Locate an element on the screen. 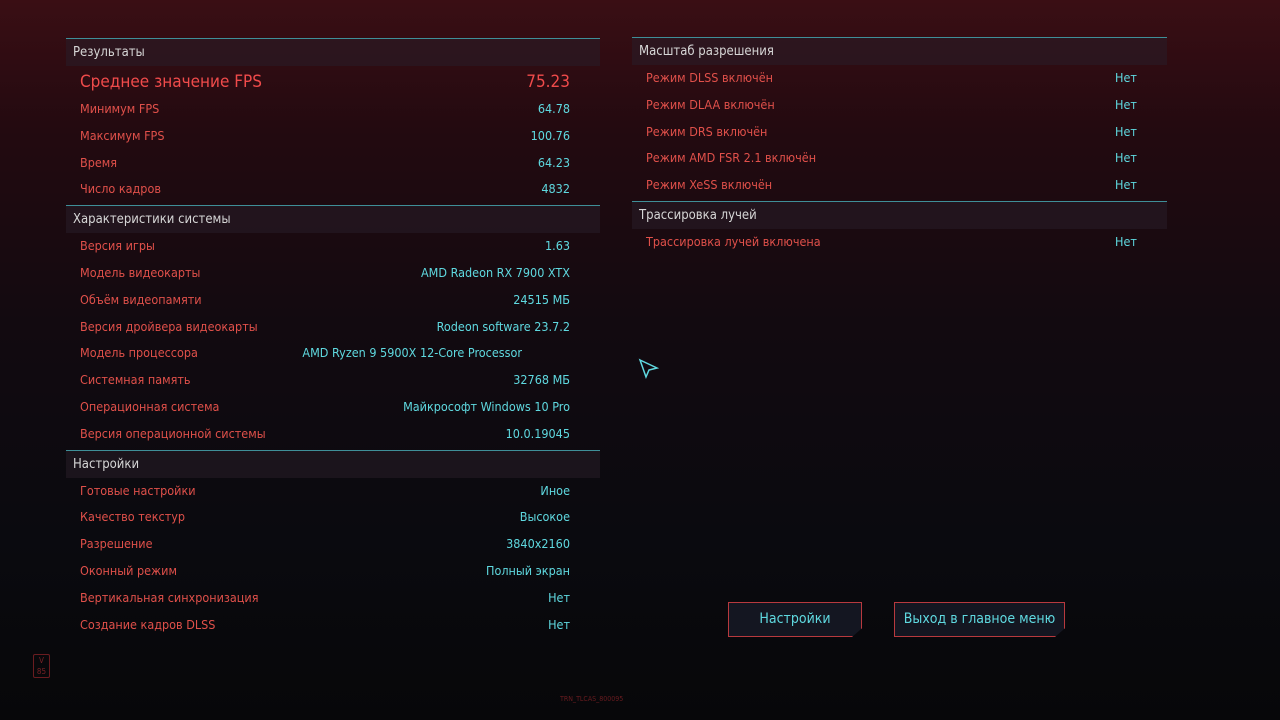 The width and height of the screenshot is (1280, 720). stat-label: Оконный режим is located at coordinates (128, 570).